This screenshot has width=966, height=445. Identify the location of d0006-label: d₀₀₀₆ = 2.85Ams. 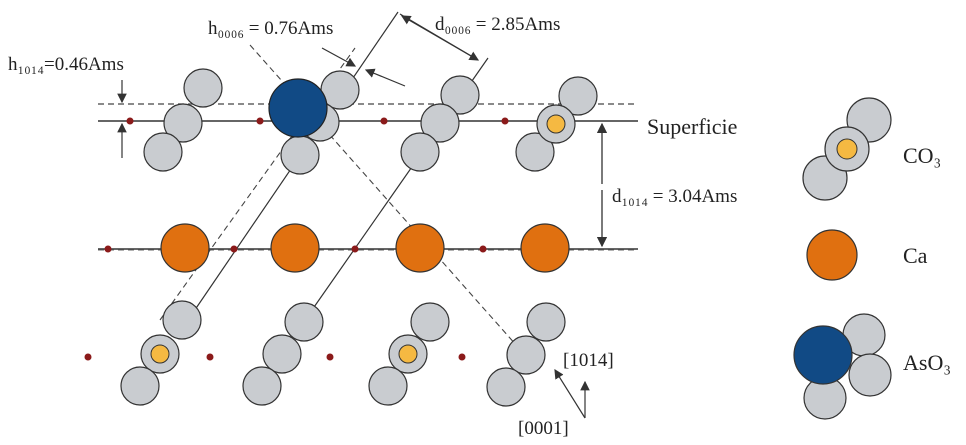
(497, 24).